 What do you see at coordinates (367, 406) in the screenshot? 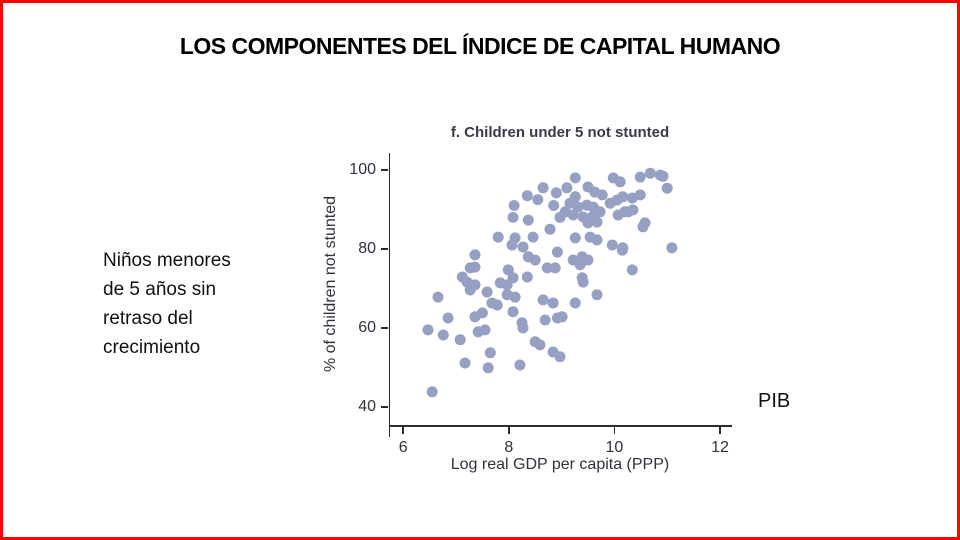
I see `y-tick-label: 40` at bounding box center [367, 406].